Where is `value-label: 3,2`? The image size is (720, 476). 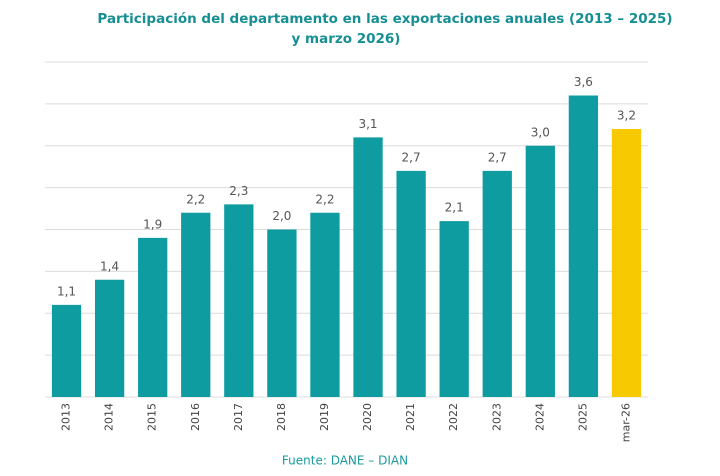 value-label: 3,2 is located at coordinates (626, 116).